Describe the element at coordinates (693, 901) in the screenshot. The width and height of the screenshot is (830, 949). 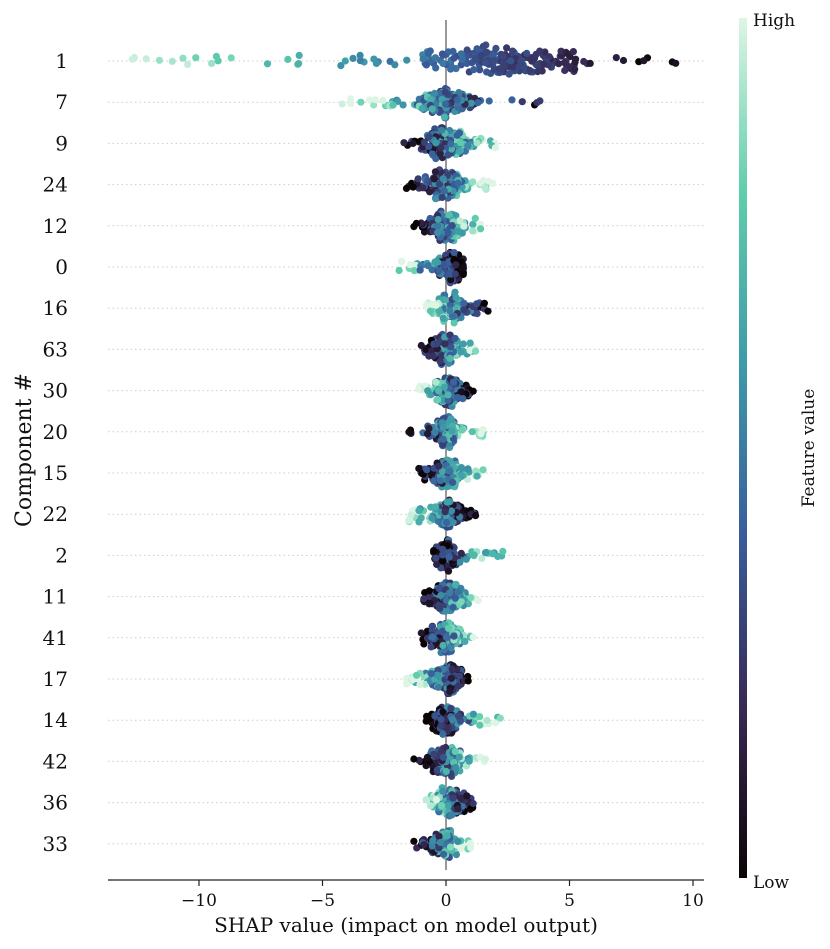
I see `x-tick-label: 10` at that location.